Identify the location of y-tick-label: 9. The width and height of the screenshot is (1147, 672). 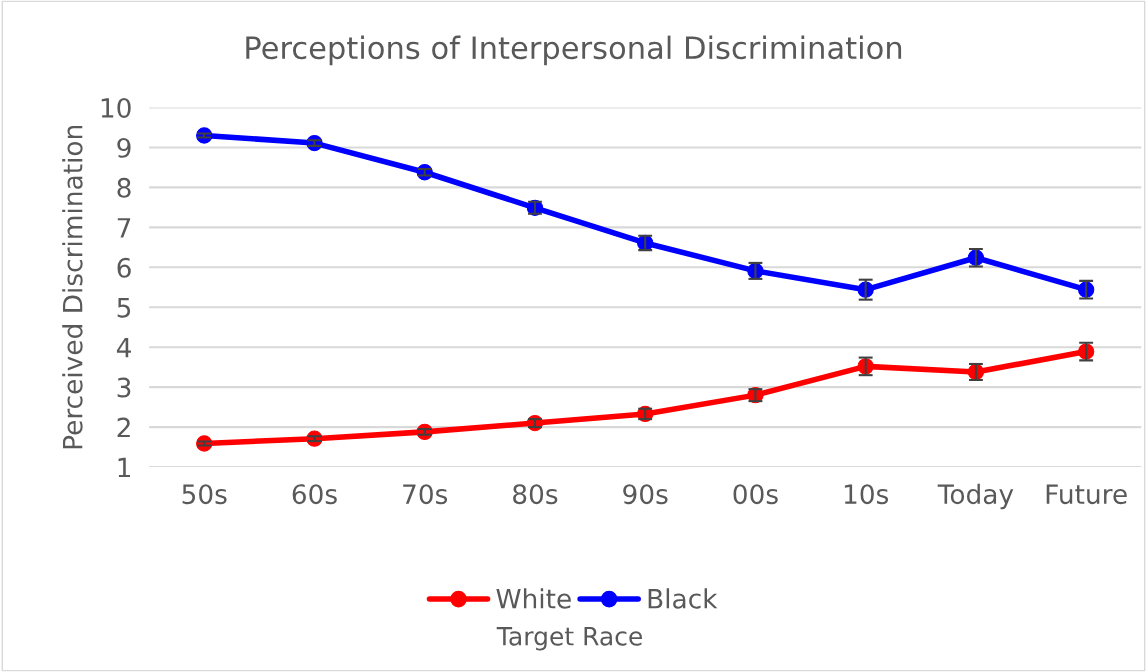
(124, 147).